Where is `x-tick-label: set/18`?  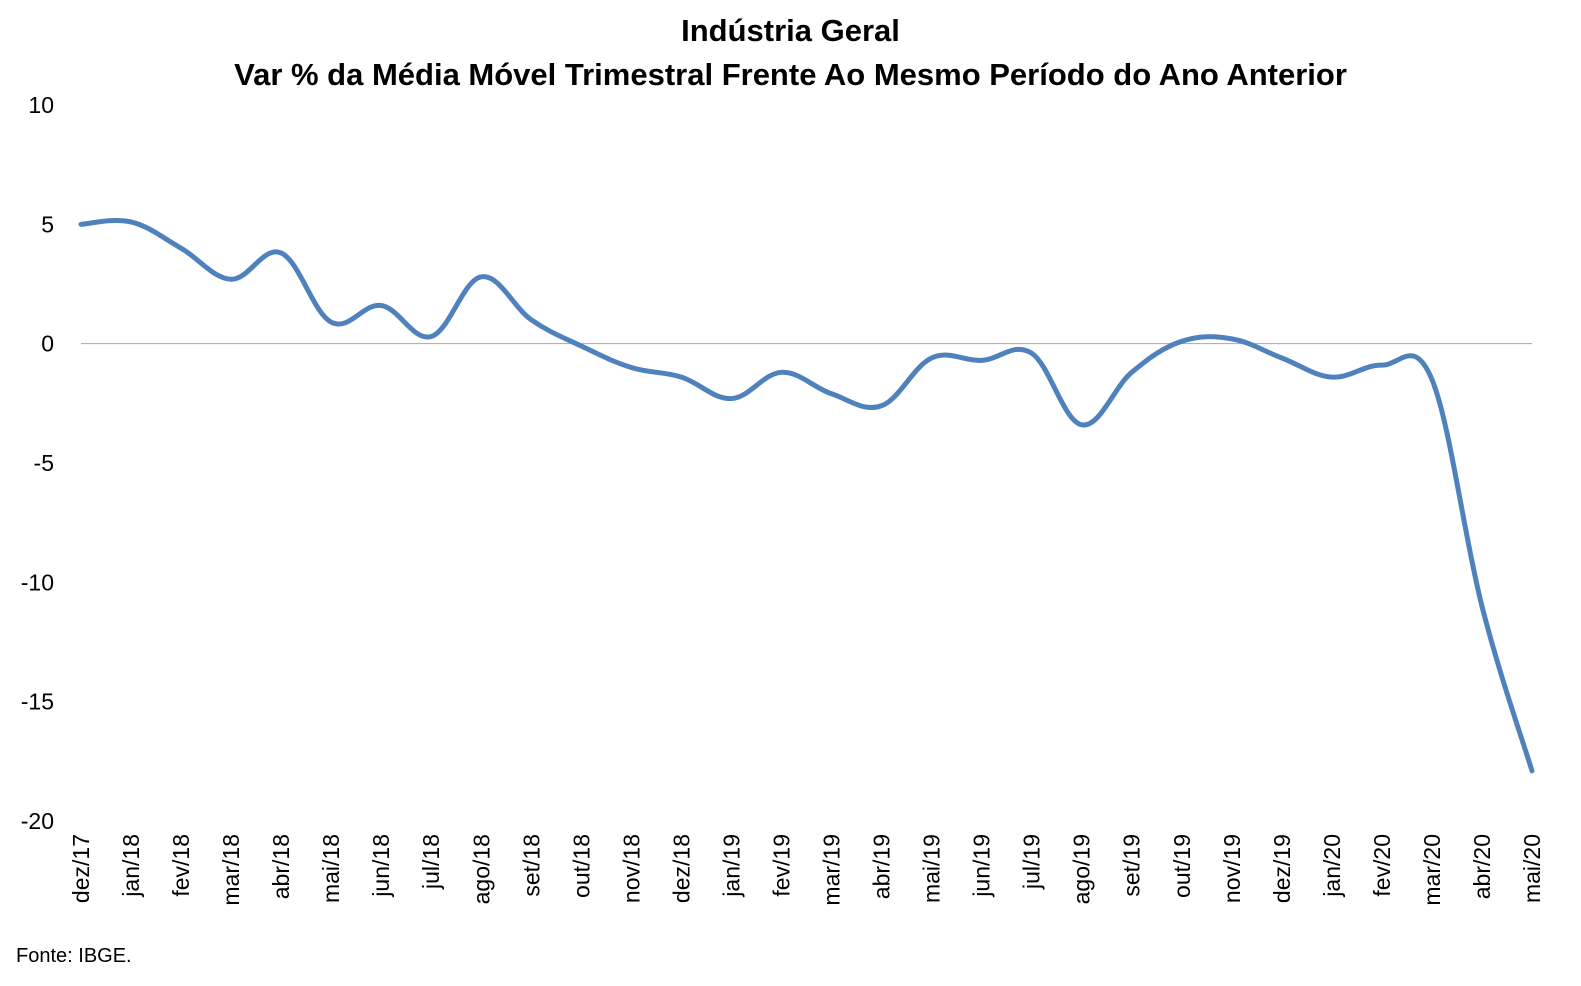 x-tick-label: set/18 is located at coordinates (531, 865).